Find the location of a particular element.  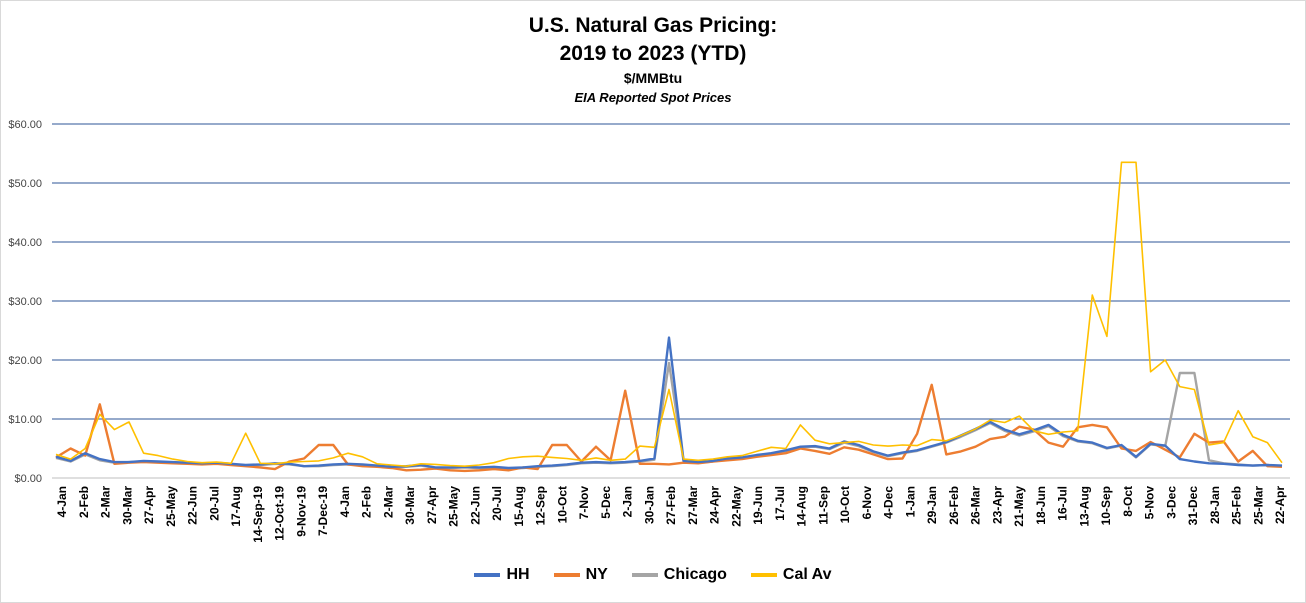

legend-label: HH is located at coordinates (518, 574).